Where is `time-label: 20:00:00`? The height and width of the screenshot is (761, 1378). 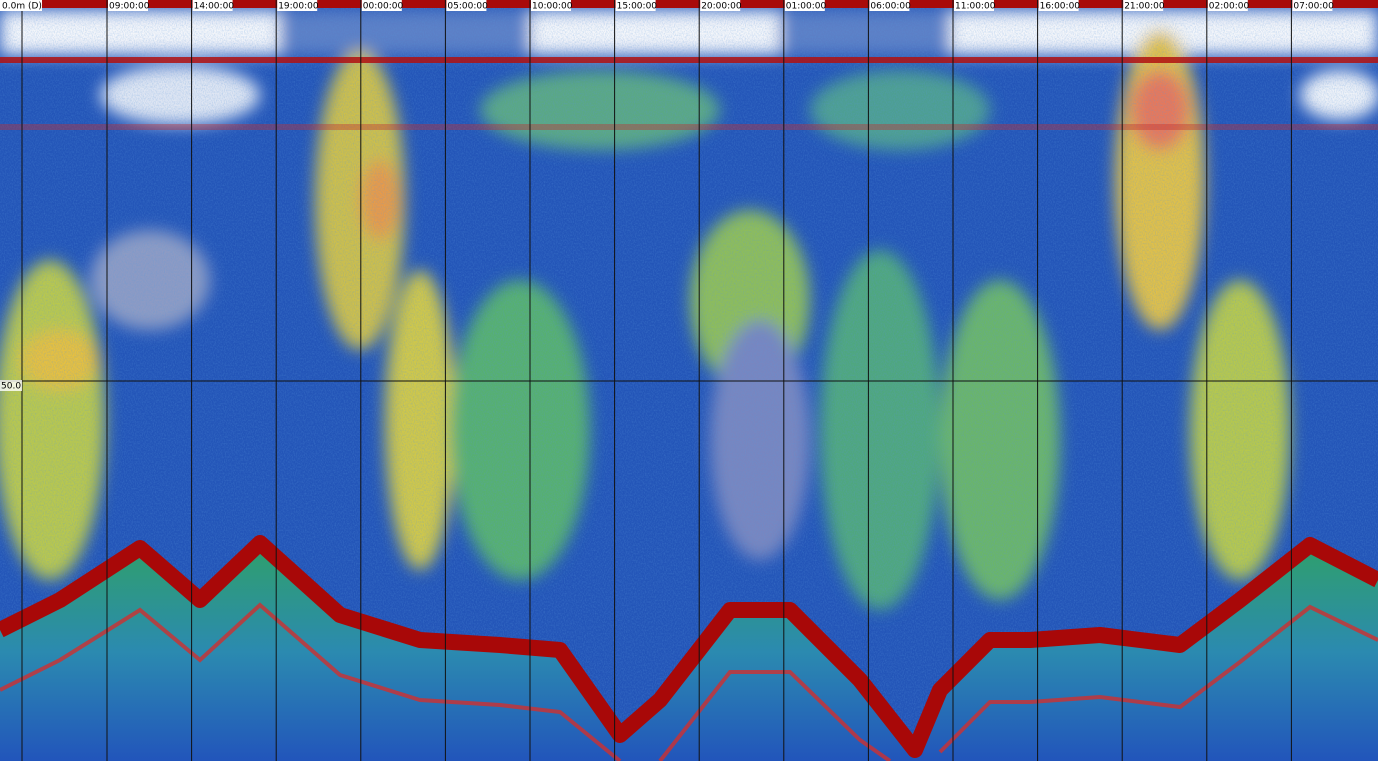
time-label: 20:00:00 is located at coordinates (721, 7).